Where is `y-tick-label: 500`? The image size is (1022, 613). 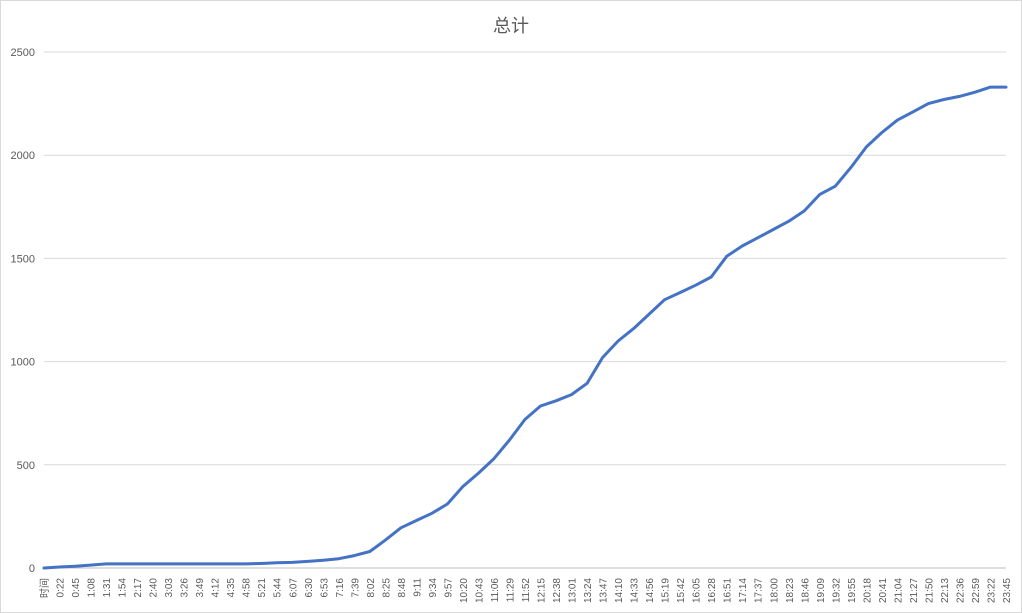
y-tick-label: 500 is located at coordinates (26, 466).